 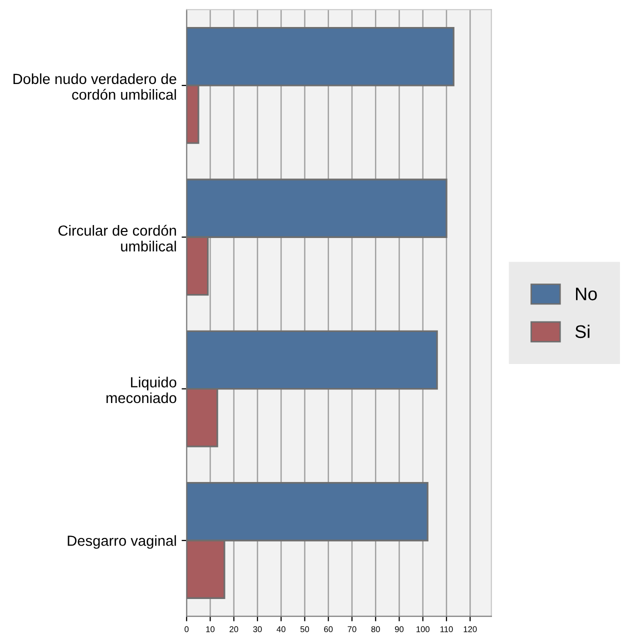 What do you see at coordinates (399, 629) in the screenshot?
I see `x-tick-label: 90` at bounding box center [399, 629].